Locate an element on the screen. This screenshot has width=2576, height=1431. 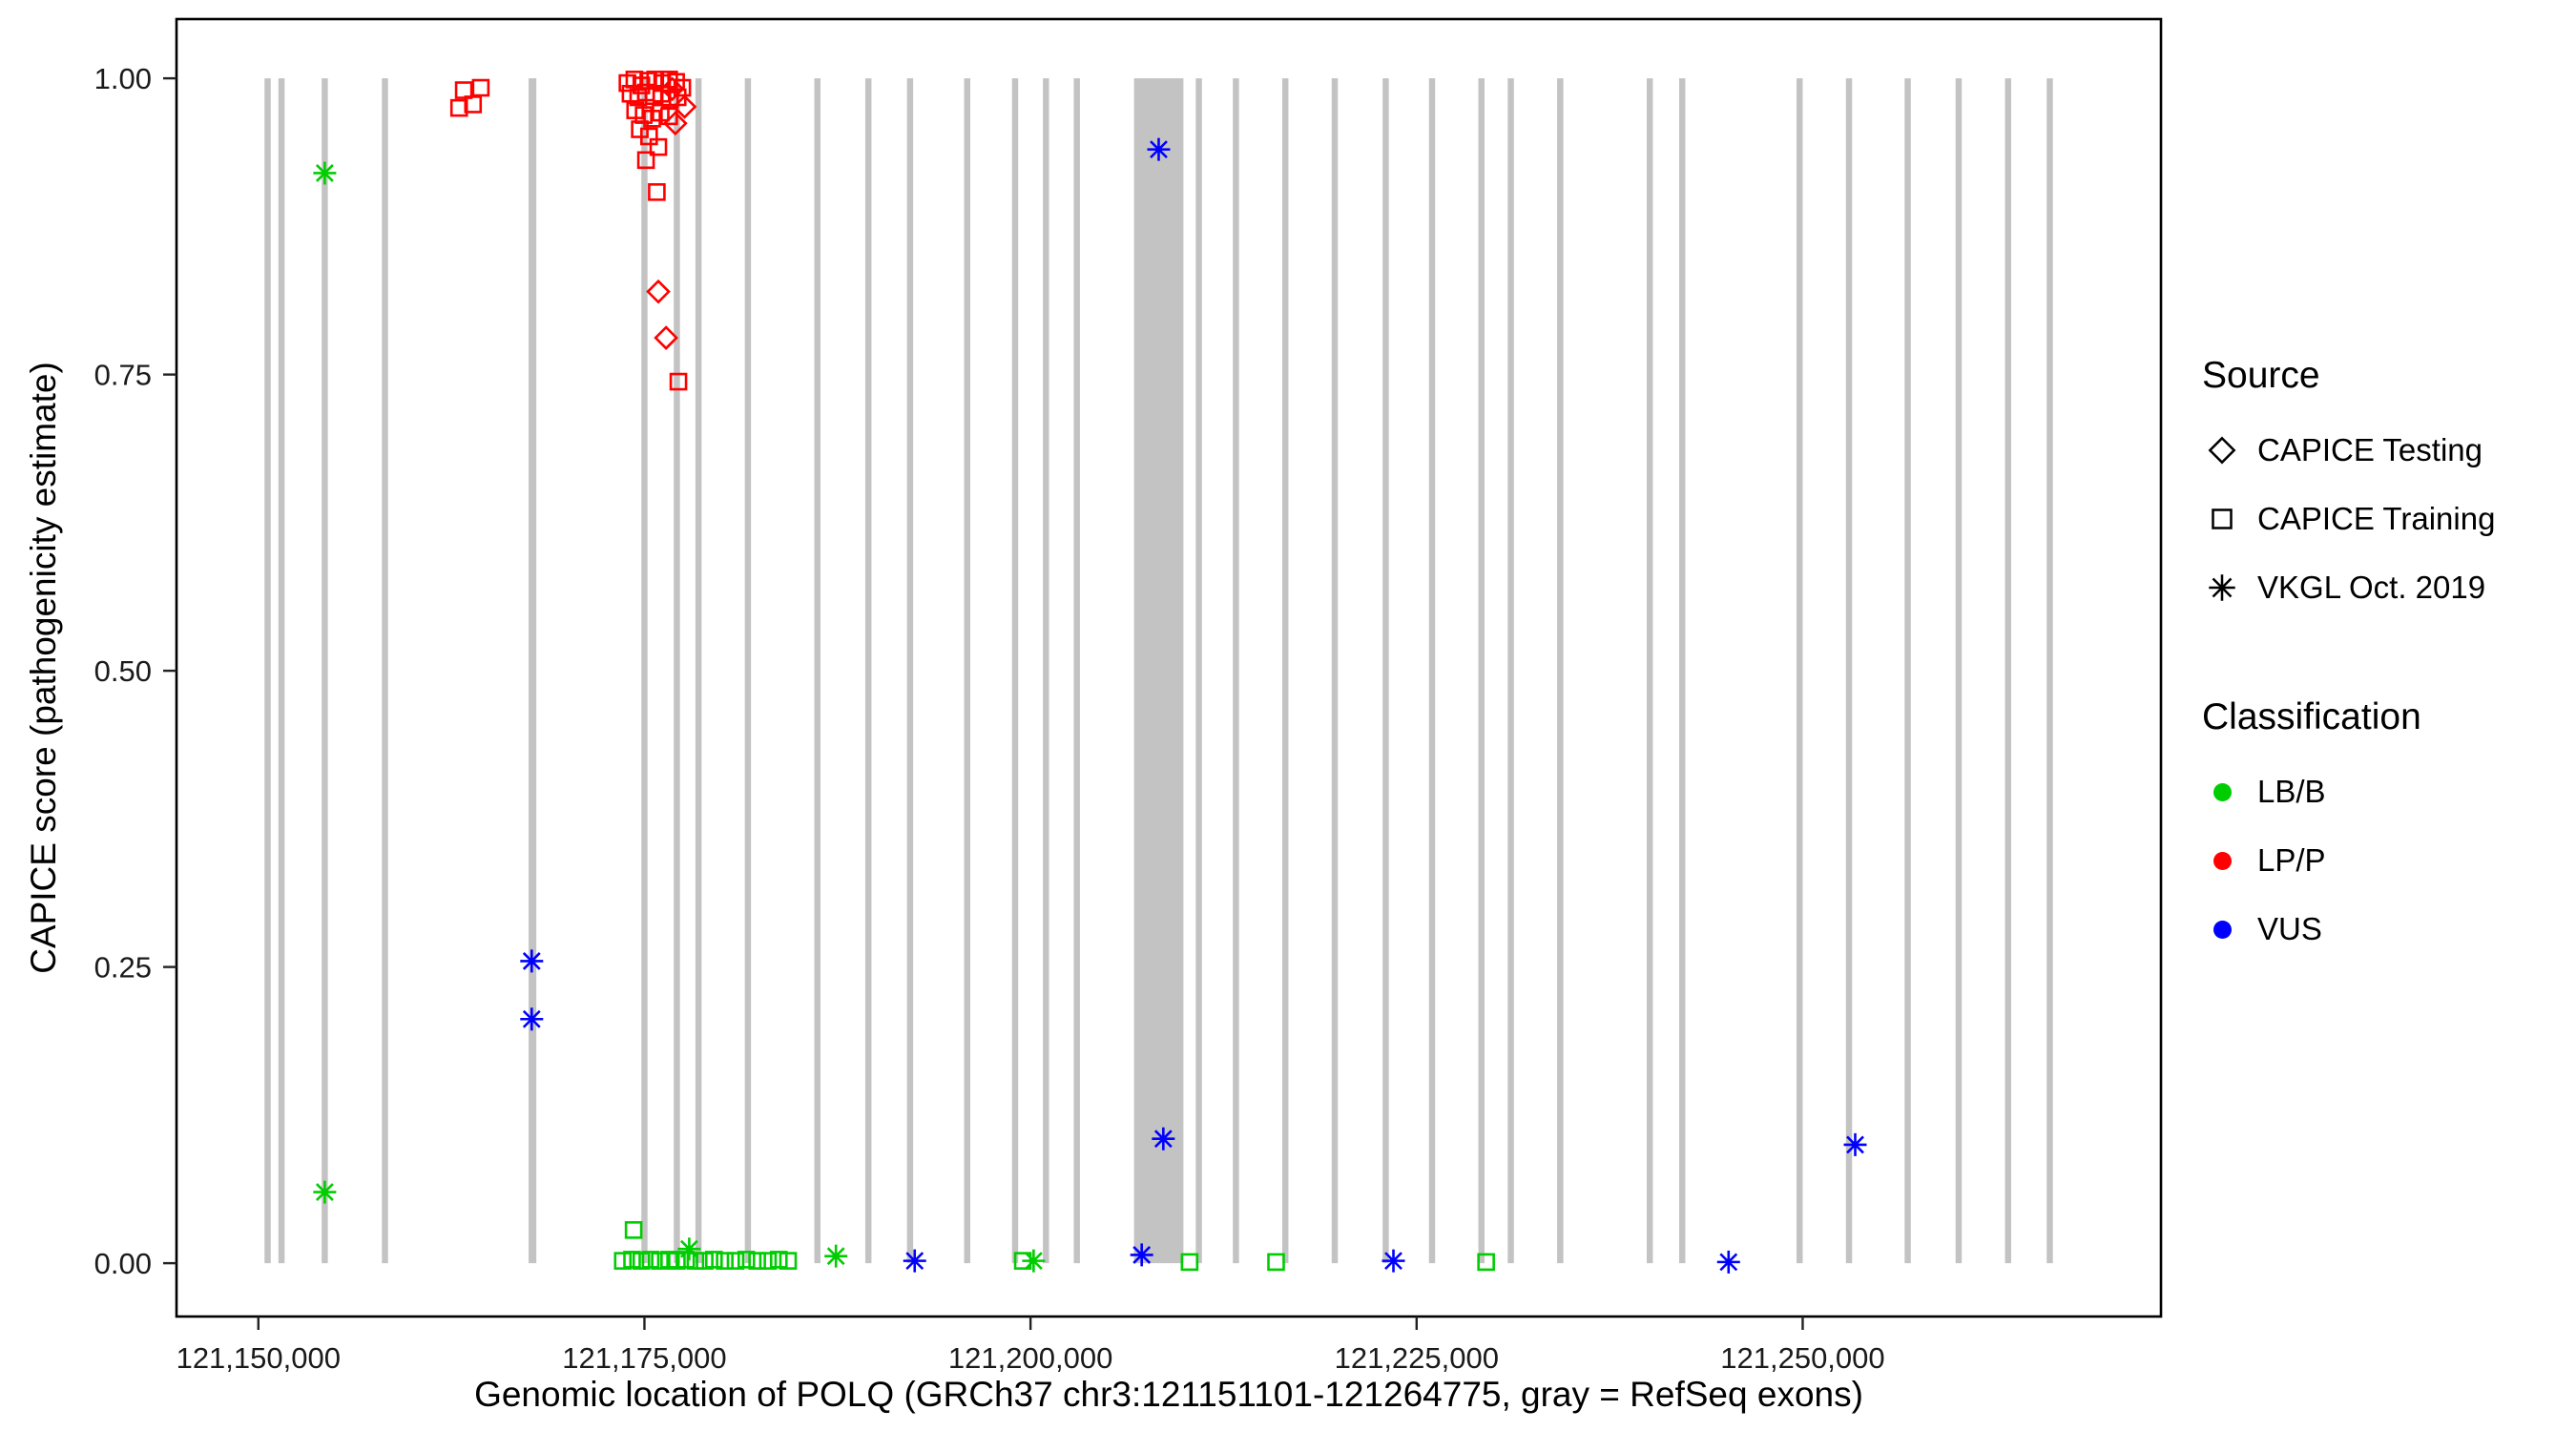
lbb-color-dot-key is located at coordinates (2222, 792).